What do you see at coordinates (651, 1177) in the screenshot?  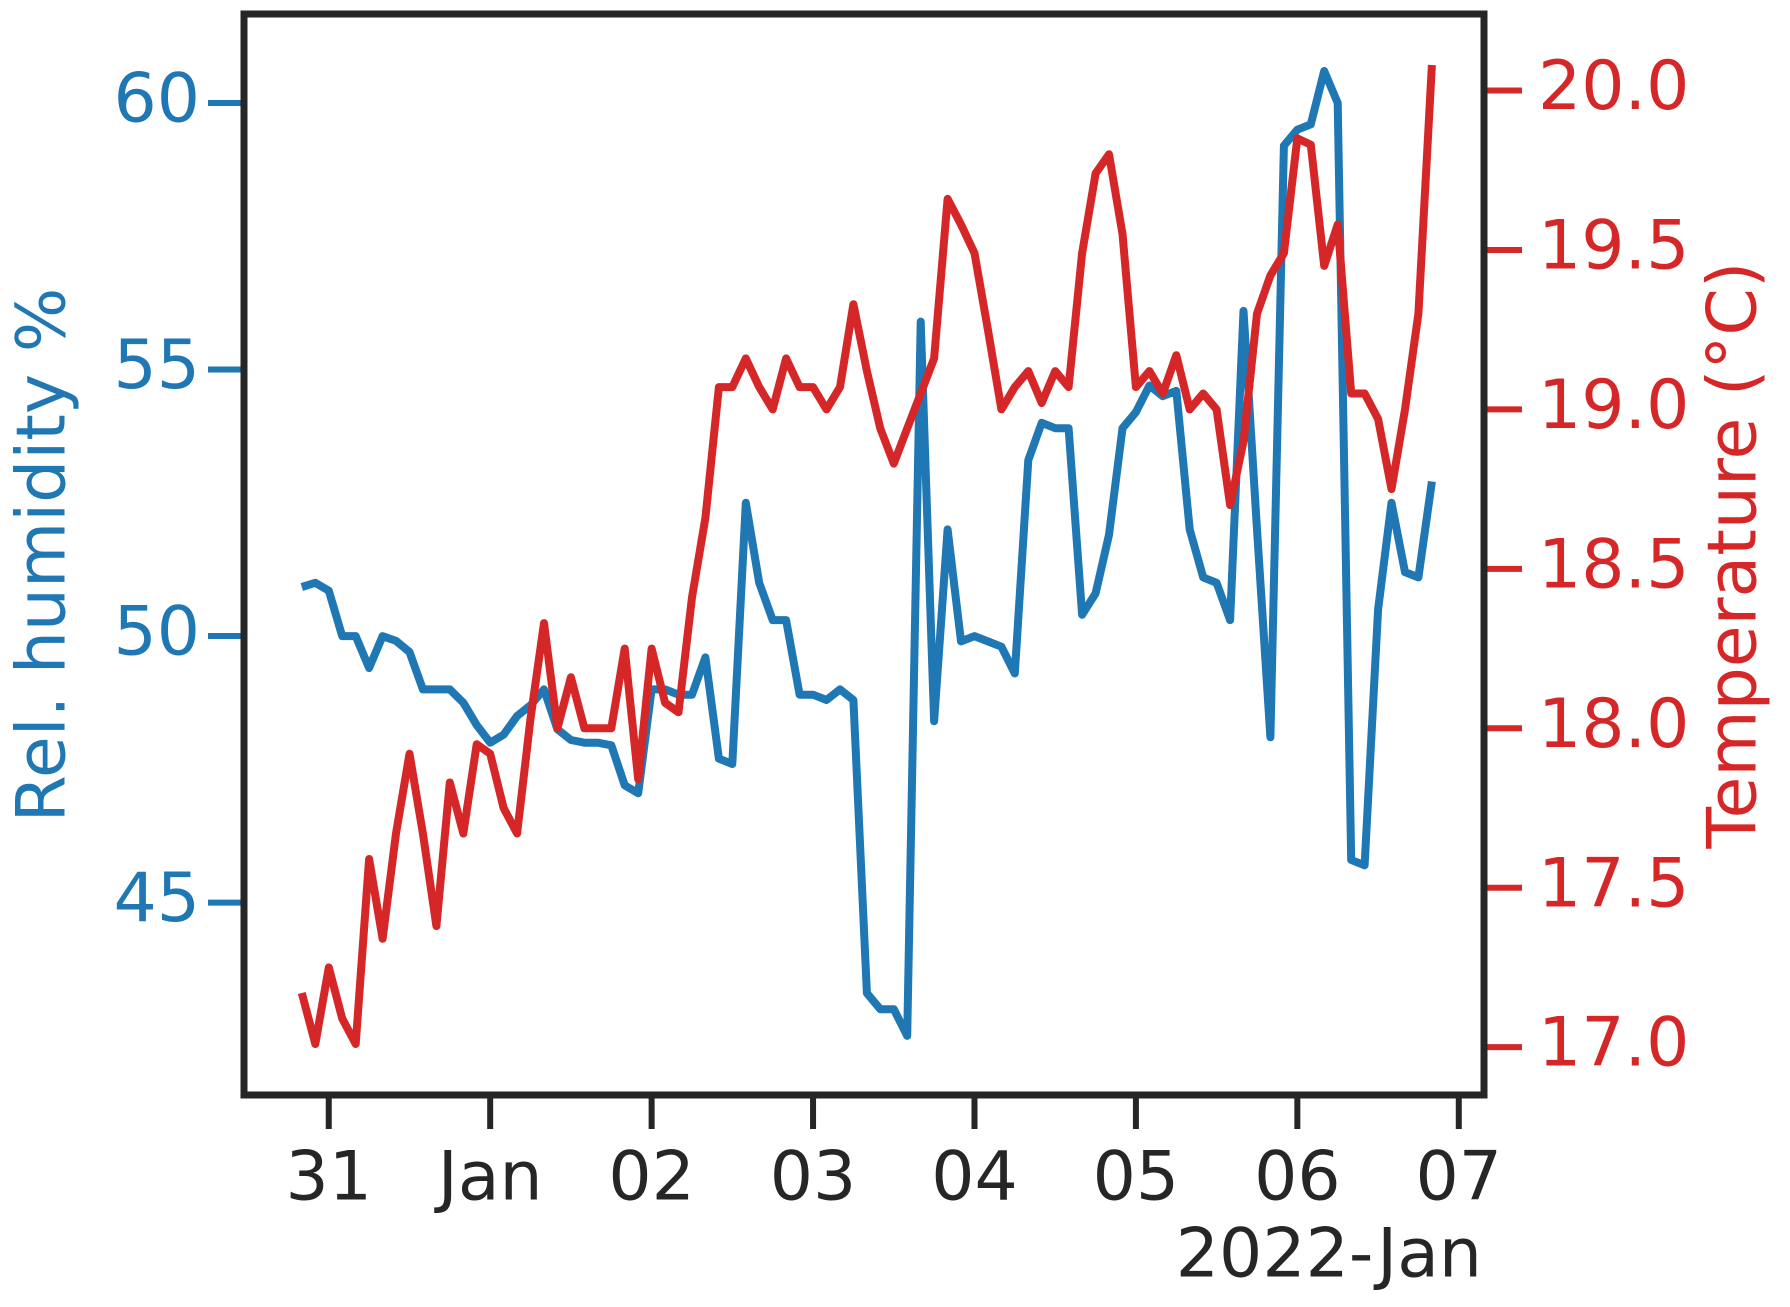 I see `x-tick-label: 02` at bounding box center [651, 1177].